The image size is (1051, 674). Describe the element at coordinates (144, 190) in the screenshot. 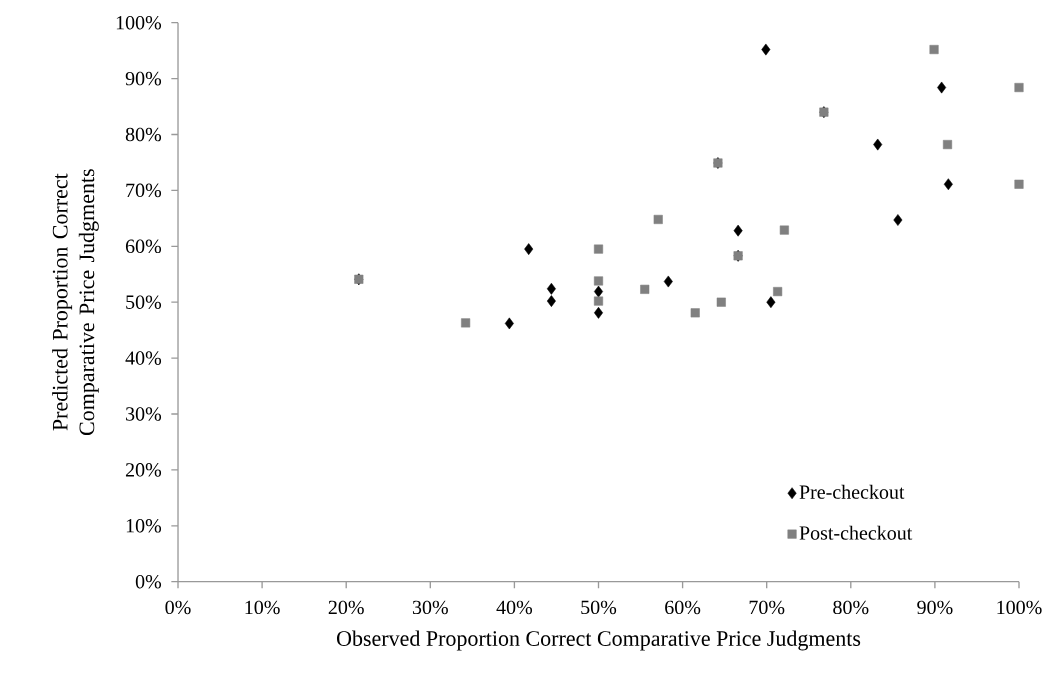

I see `y-tick-label: 70%` at that location.